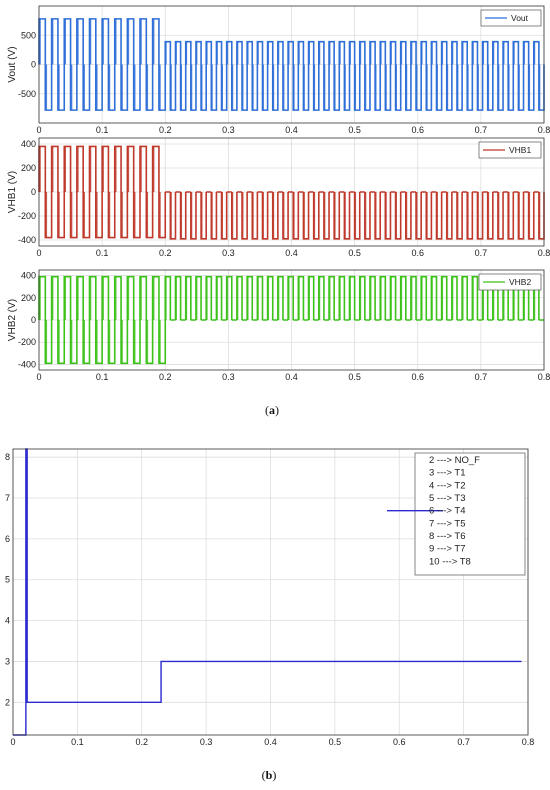  Describe the element at coordinates (447, 549) in the screenshot. I see `legend-entry: 9 ---> T7` at that location.